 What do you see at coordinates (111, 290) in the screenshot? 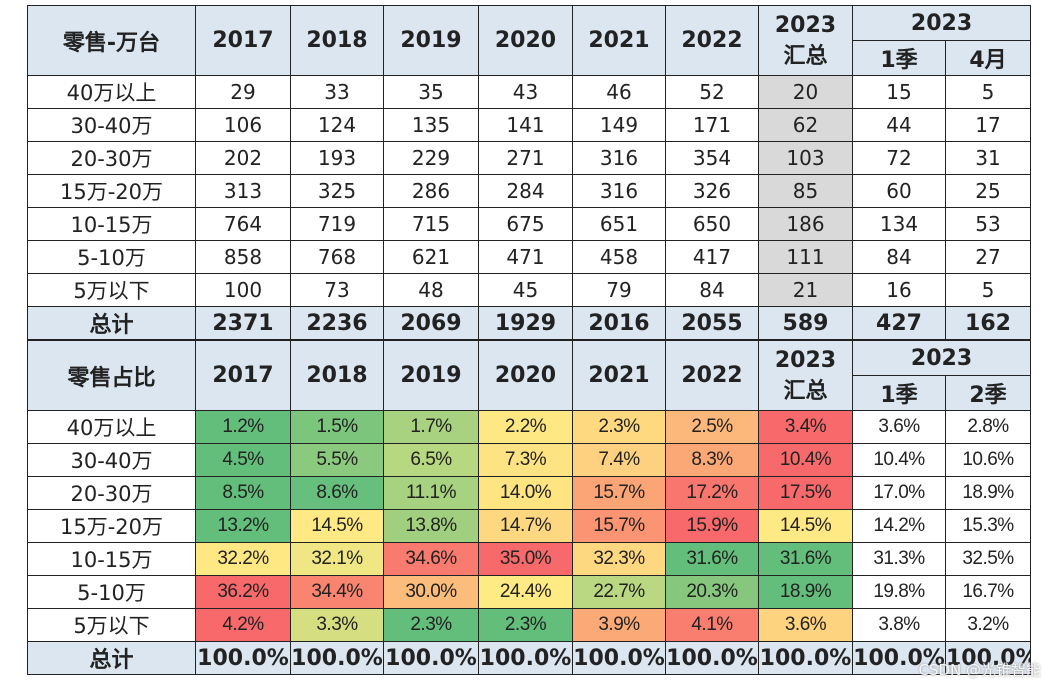
I see `row-label: 5万以下` at bounding box center [111, 290].